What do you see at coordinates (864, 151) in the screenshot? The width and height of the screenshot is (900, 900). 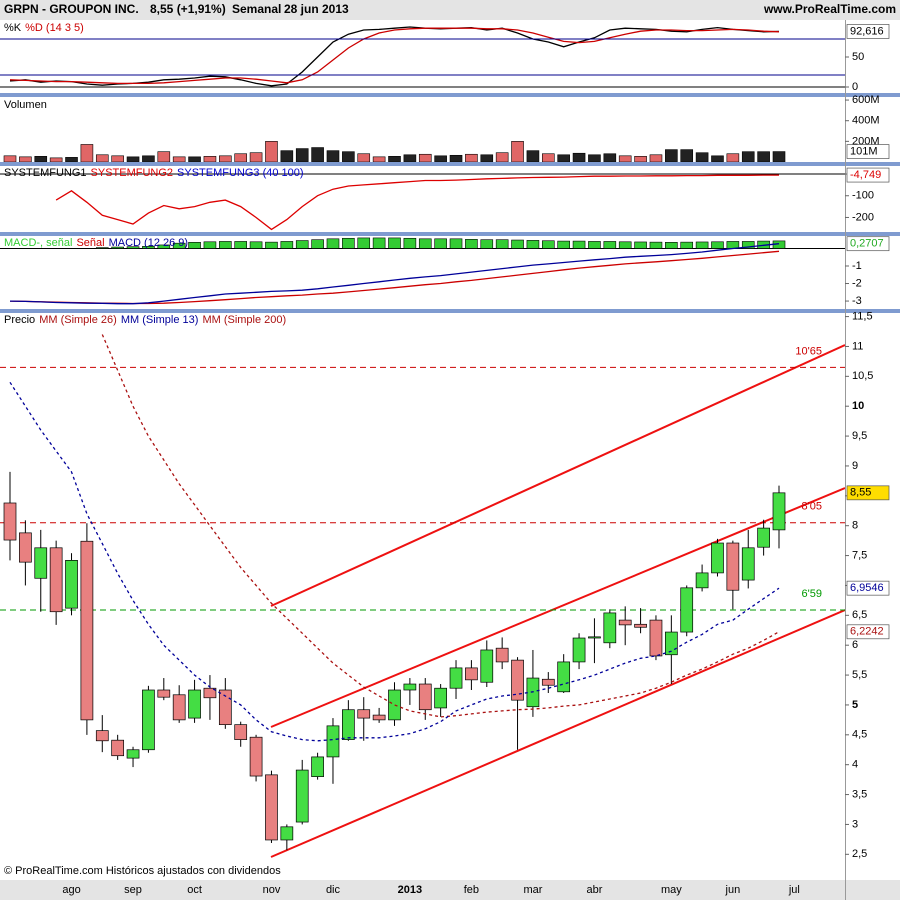 I see `value-label: 101M` at bounding box center [864, 151].